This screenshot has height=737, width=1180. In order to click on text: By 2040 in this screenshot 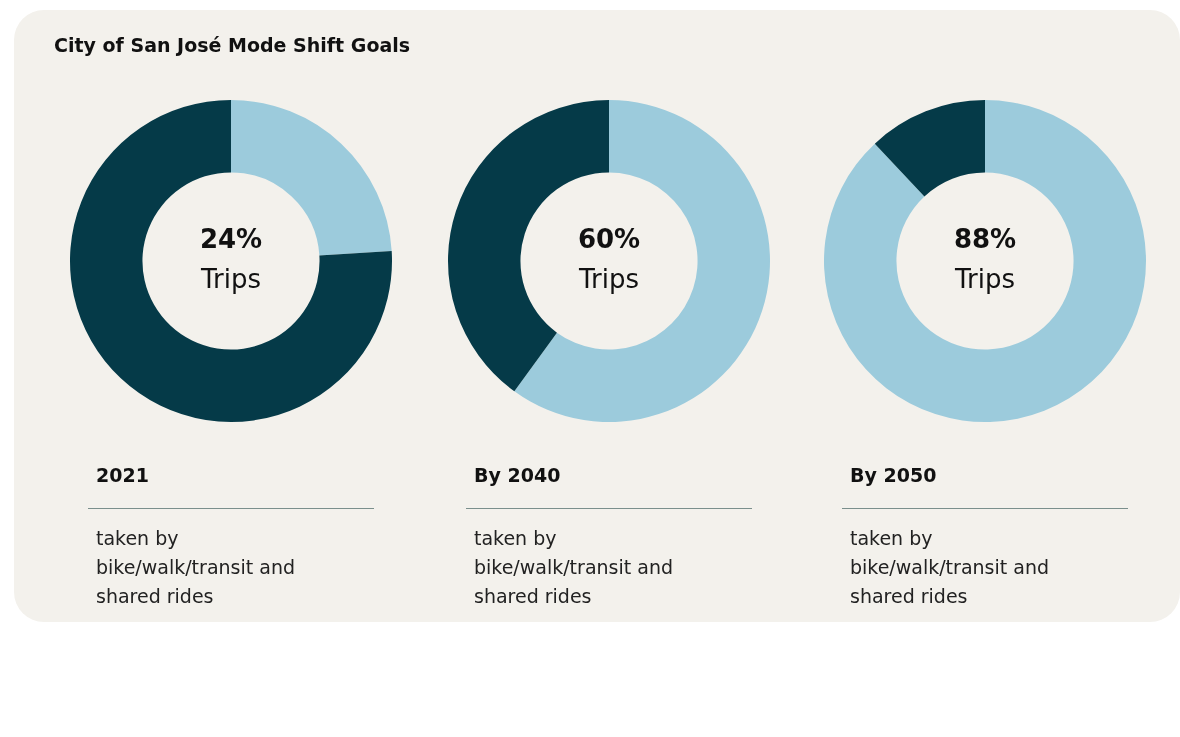, I will do `click(517, 475)`.